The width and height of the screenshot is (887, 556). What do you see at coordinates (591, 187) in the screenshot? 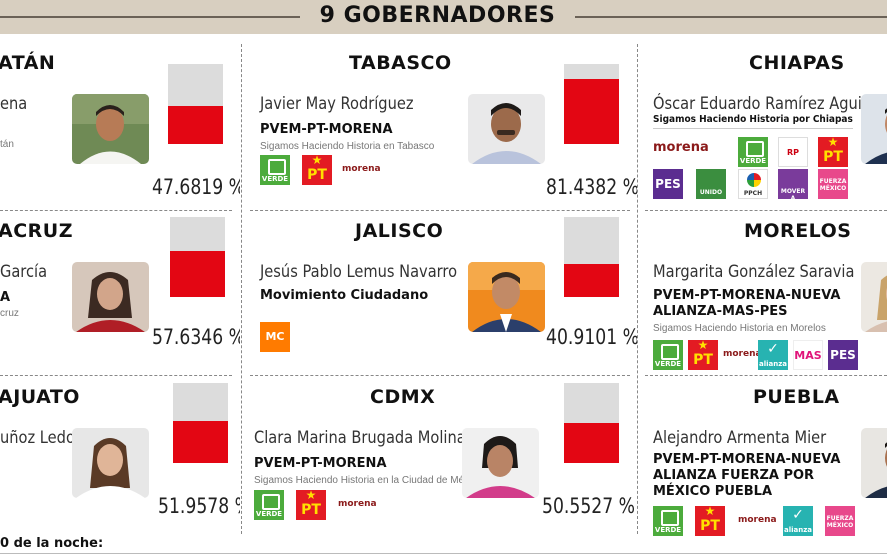
I see `vote-percent: 81.4382 %` at bounding box center [591, 187].